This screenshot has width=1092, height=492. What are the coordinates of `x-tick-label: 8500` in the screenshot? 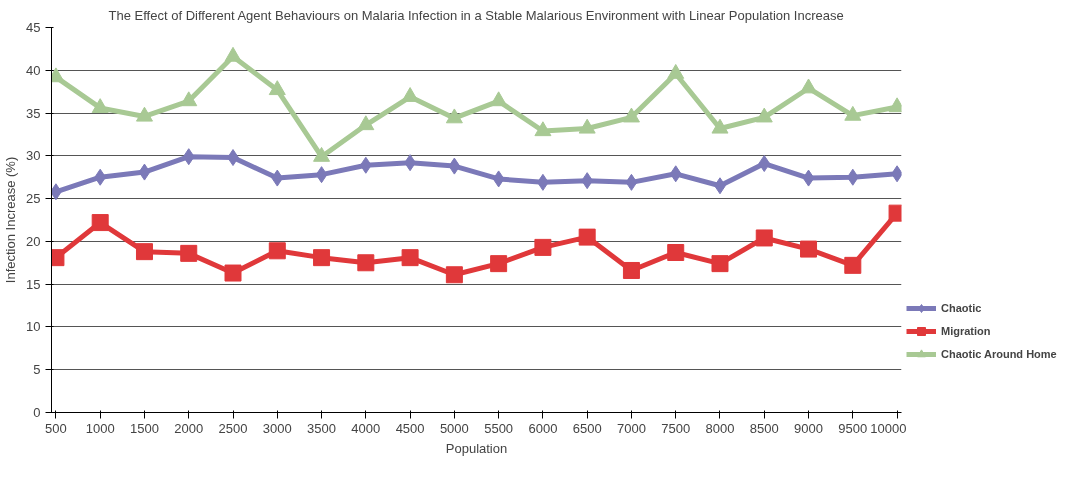 It's located at (764, 428).